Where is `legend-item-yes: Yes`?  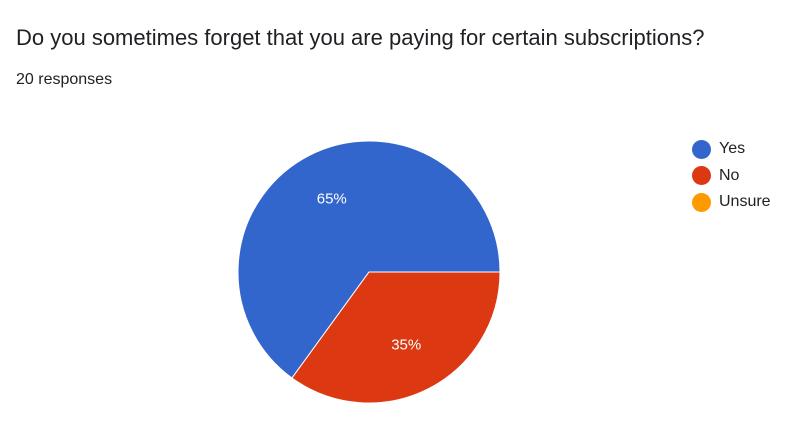
legend-item-yes: Yes is located at coordinates (731, 149).